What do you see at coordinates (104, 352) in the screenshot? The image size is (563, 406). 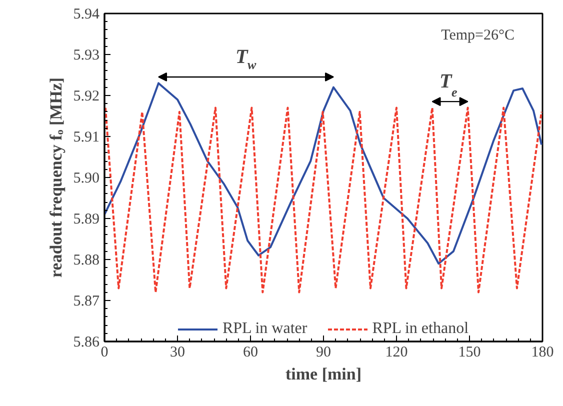 I see `x-tick-label: 0` at bounding box center [104, 352].